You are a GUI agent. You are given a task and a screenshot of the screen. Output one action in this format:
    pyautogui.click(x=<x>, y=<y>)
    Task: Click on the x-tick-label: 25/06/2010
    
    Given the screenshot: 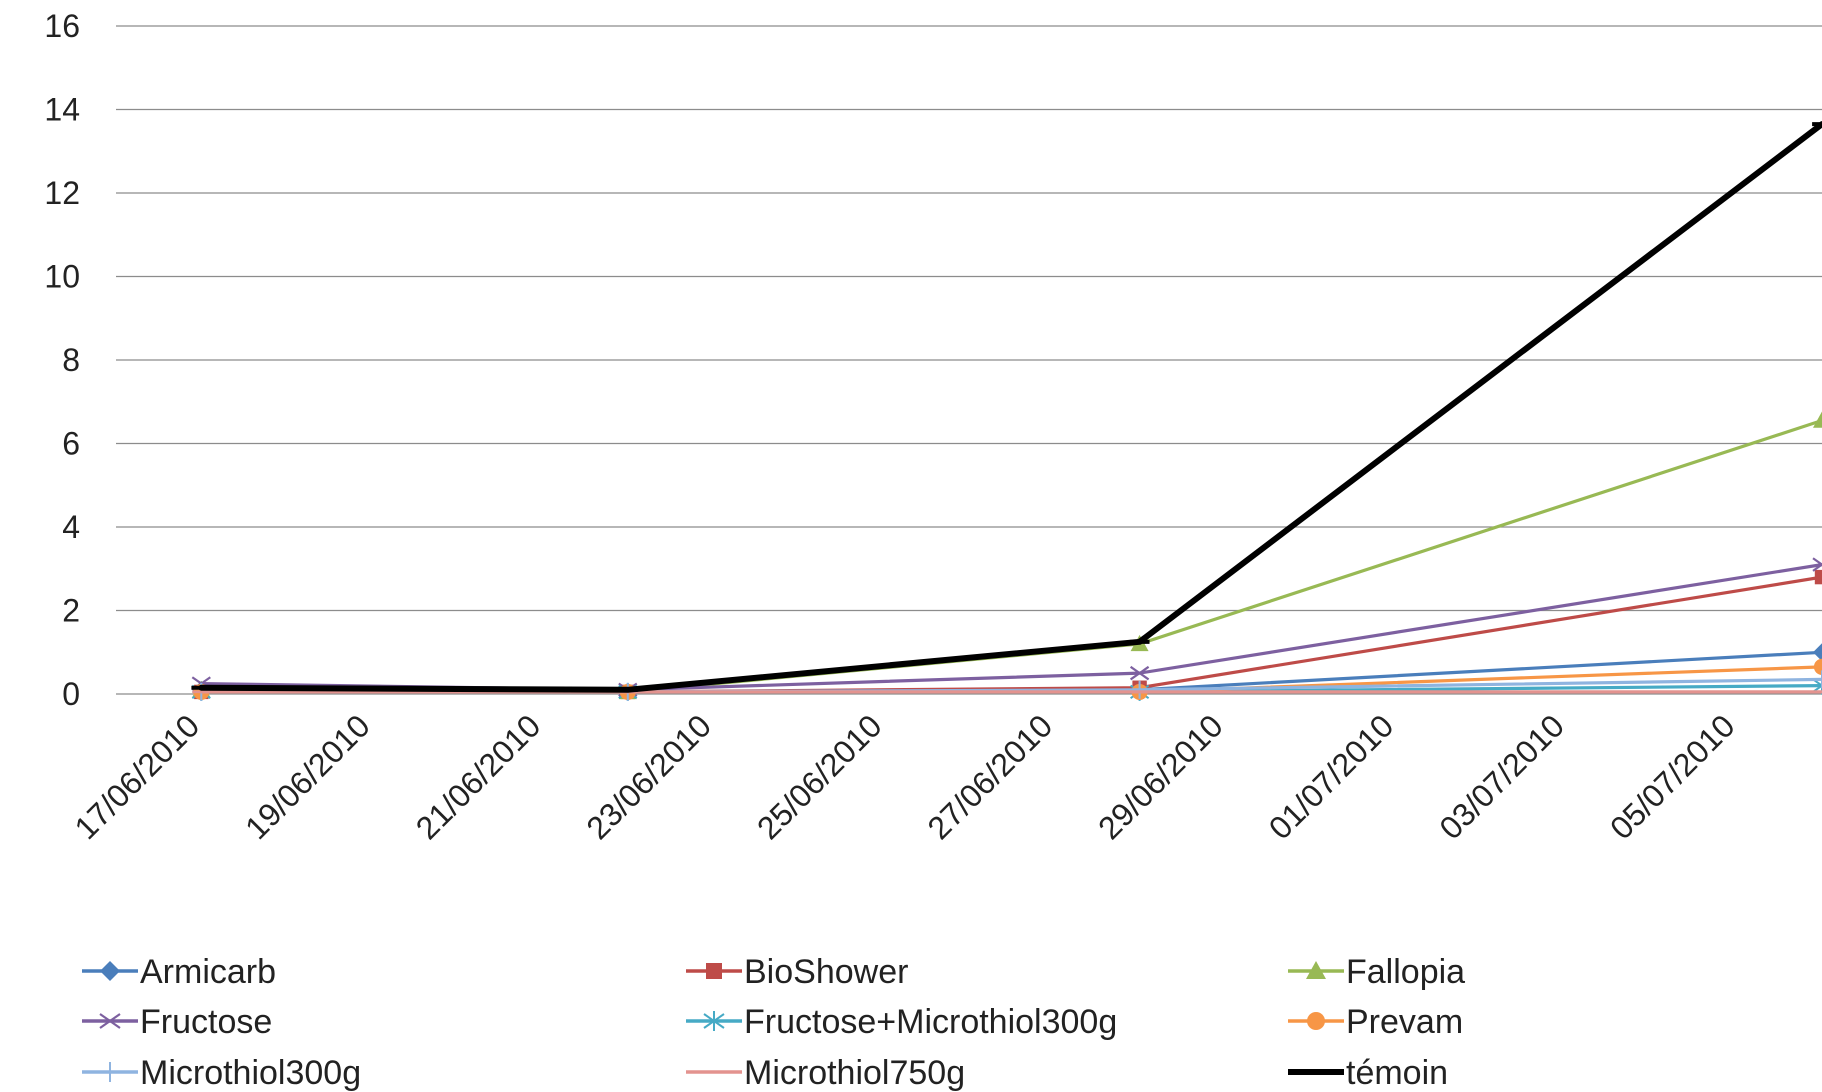 What is the action you would take?
    pyautogui.click(x=819, y=776)
    